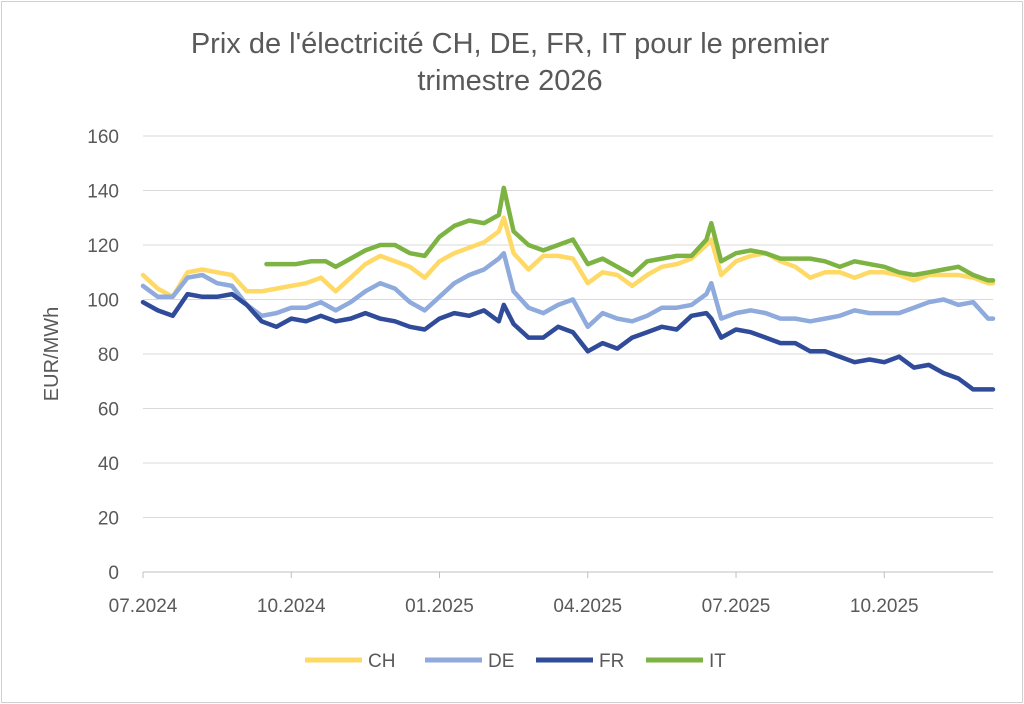  Describe the element at coordinates (108, 355) in the screenshot. I see `y-tick-label: 80` at that location.